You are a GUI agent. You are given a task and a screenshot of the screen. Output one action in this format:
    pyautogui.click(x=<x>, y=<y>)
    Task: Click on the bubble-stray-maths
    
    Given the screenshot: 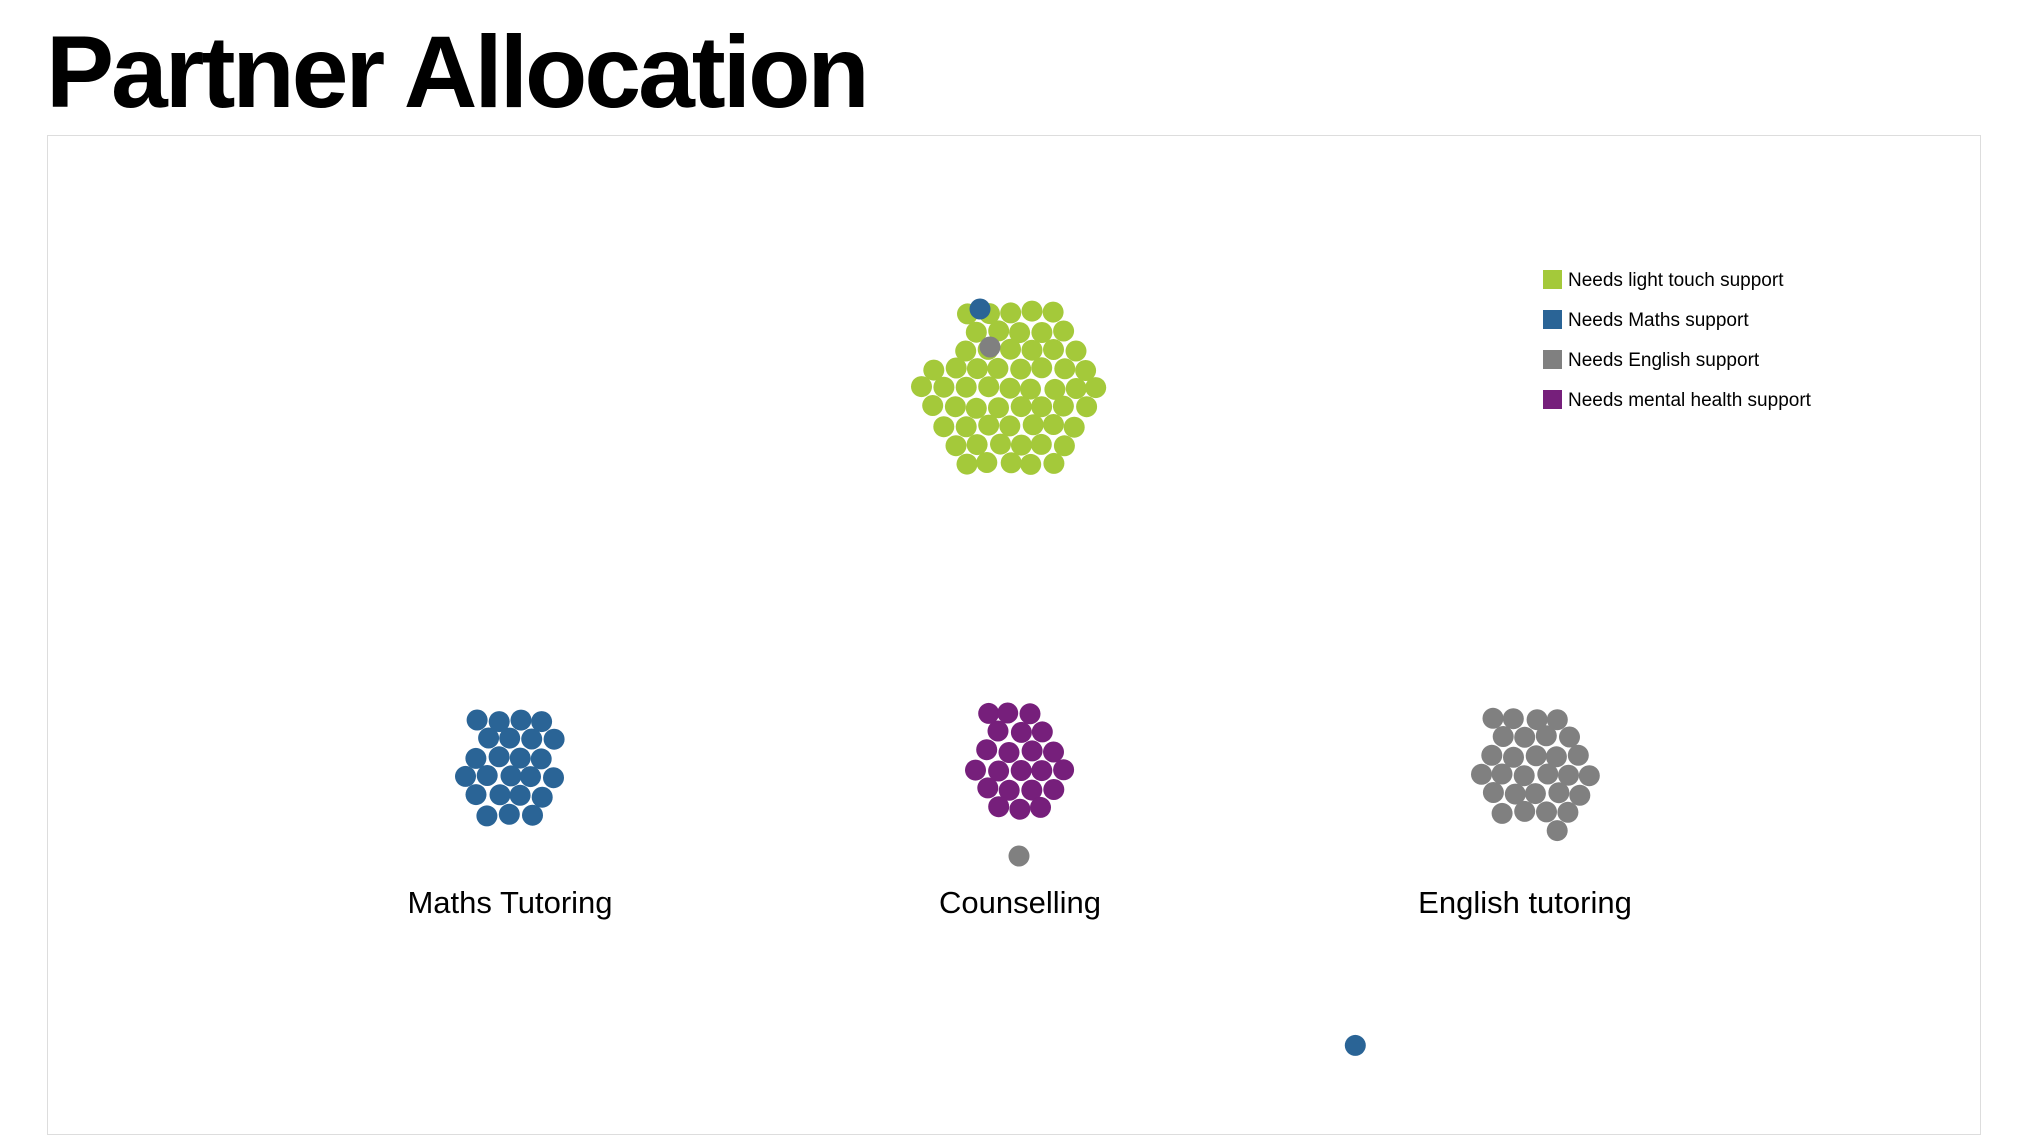 What is the action you would take?
    pyautogui.click(x=1355, y=1045)
    